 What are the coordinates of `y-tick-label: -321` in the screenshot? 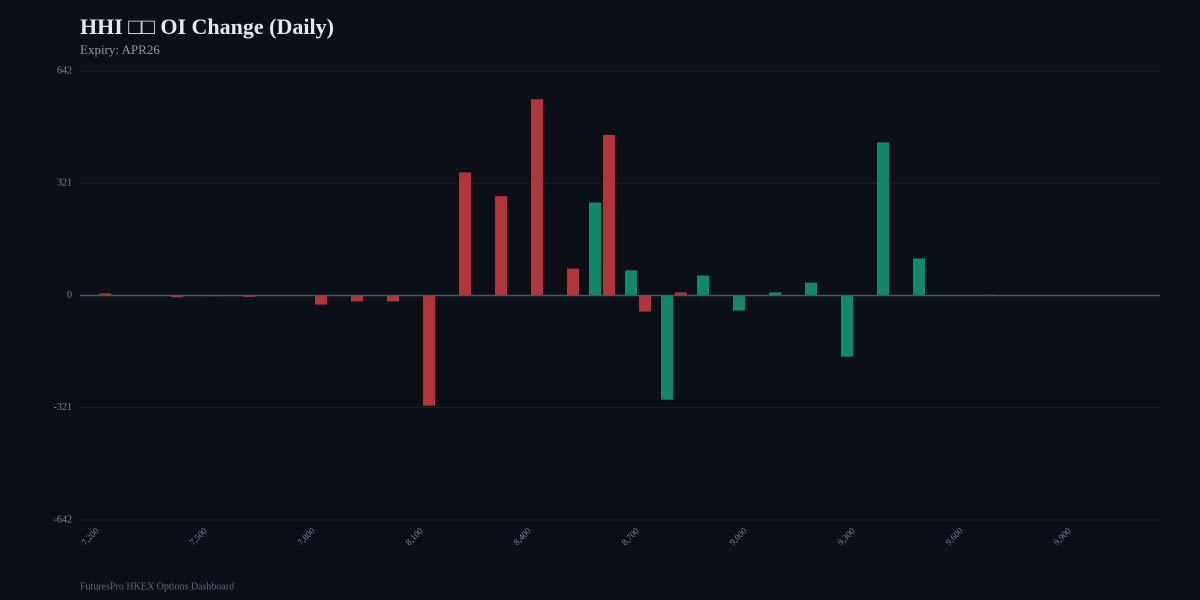 It's located at (63, 407).